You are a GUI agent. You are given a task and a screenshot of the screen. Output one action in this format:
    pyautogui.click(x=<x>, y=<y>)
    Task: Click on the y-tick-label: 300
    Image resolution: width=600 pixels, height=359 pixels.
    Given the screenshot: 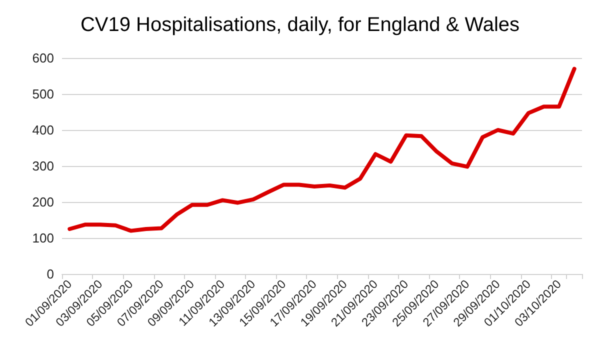 What is the action you would take?
    pyautogui.click(x=43, y=166)
    